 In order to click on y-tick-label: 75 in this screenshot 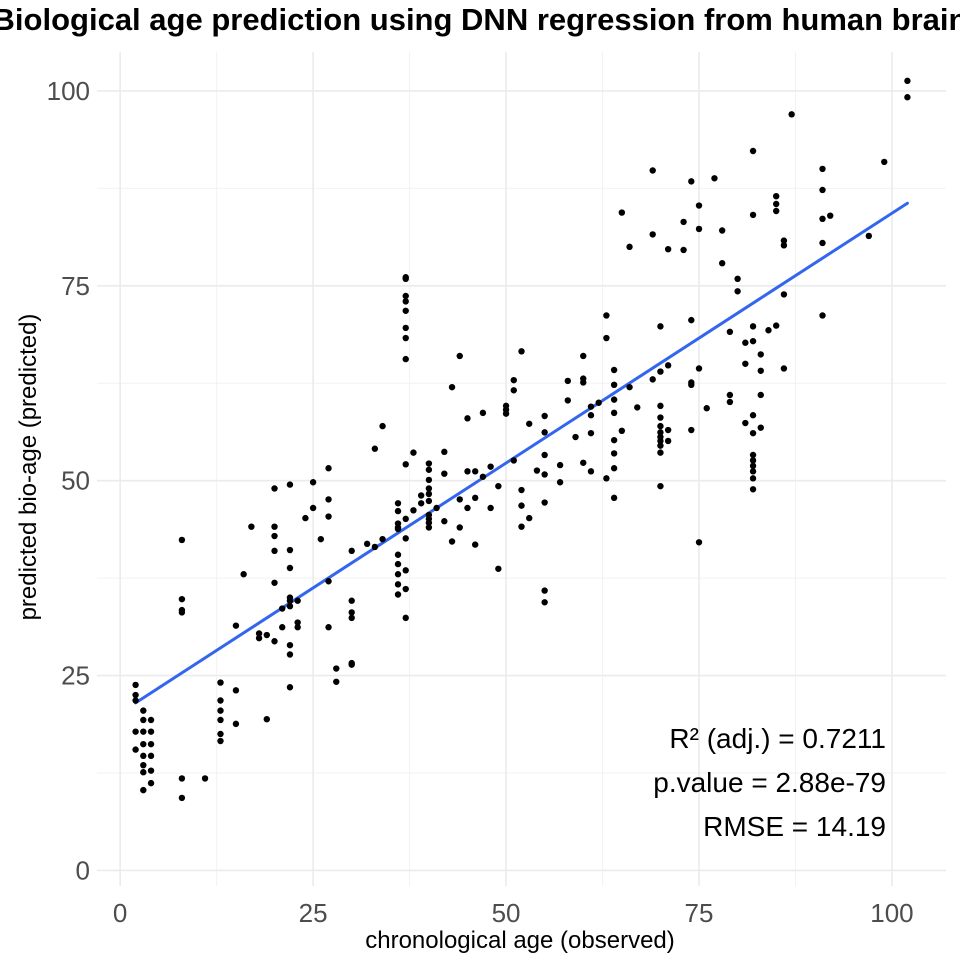, I will do `click(75, 286)`.